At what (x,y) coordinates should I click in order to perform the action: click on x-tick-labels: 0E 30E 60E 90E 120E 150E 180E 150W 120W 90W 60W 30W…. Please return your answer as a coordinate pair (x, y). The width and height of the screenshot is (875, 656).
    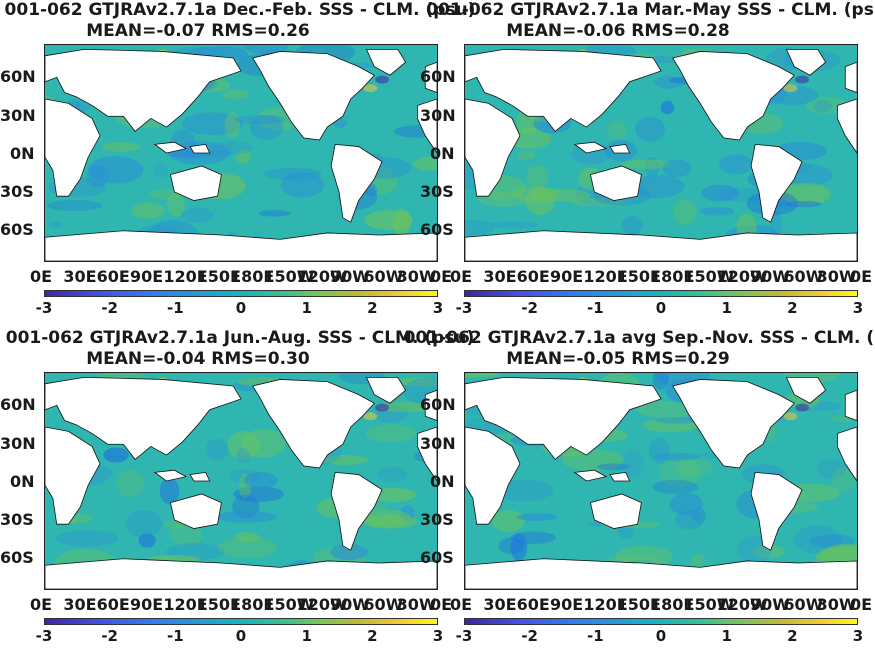
    Looking at the image, I should click on (662, 606).